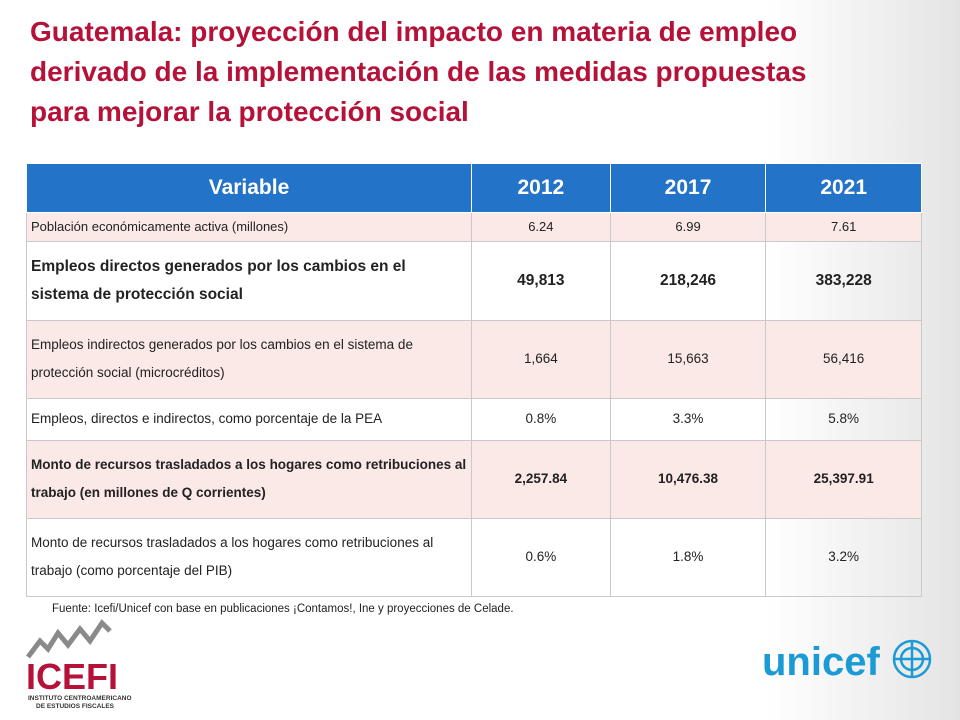 The height and width of the screenshot is (720, 960). Describe the element at coordinates (843, 479) in the screenshot. I see `value-cell: 25,397.91` at that location.